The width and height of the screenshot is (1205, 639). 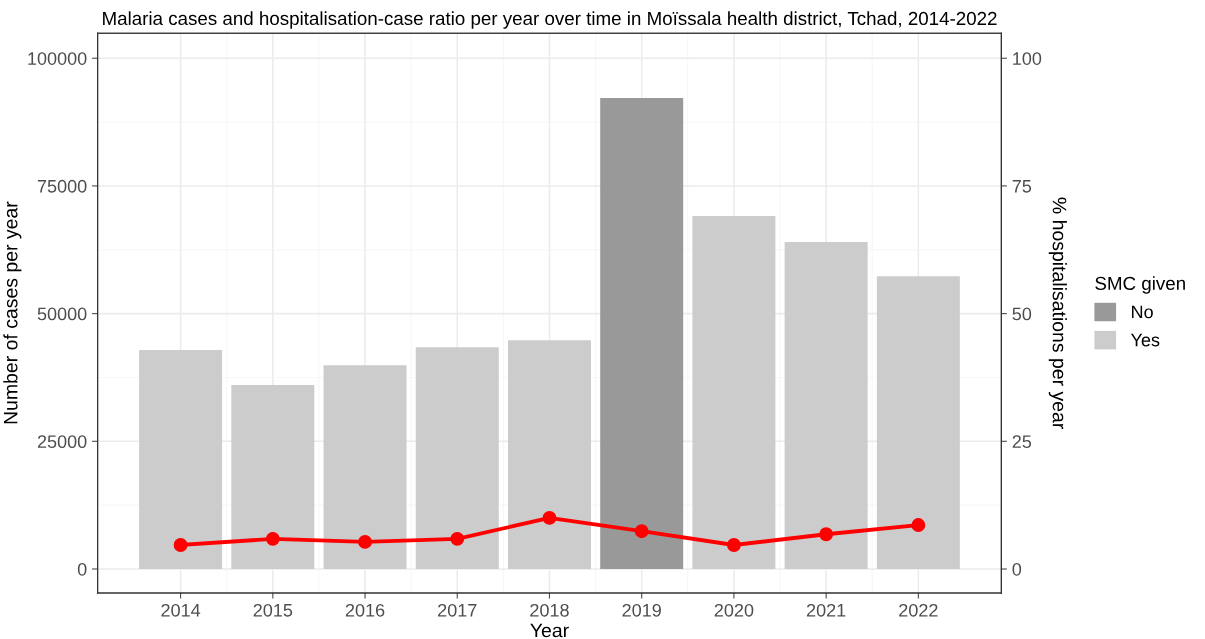 What do you see at coordinates (62, 314) in the screenshot?
I see `y-tick-label: 50000` at bounding box center [62, 314].